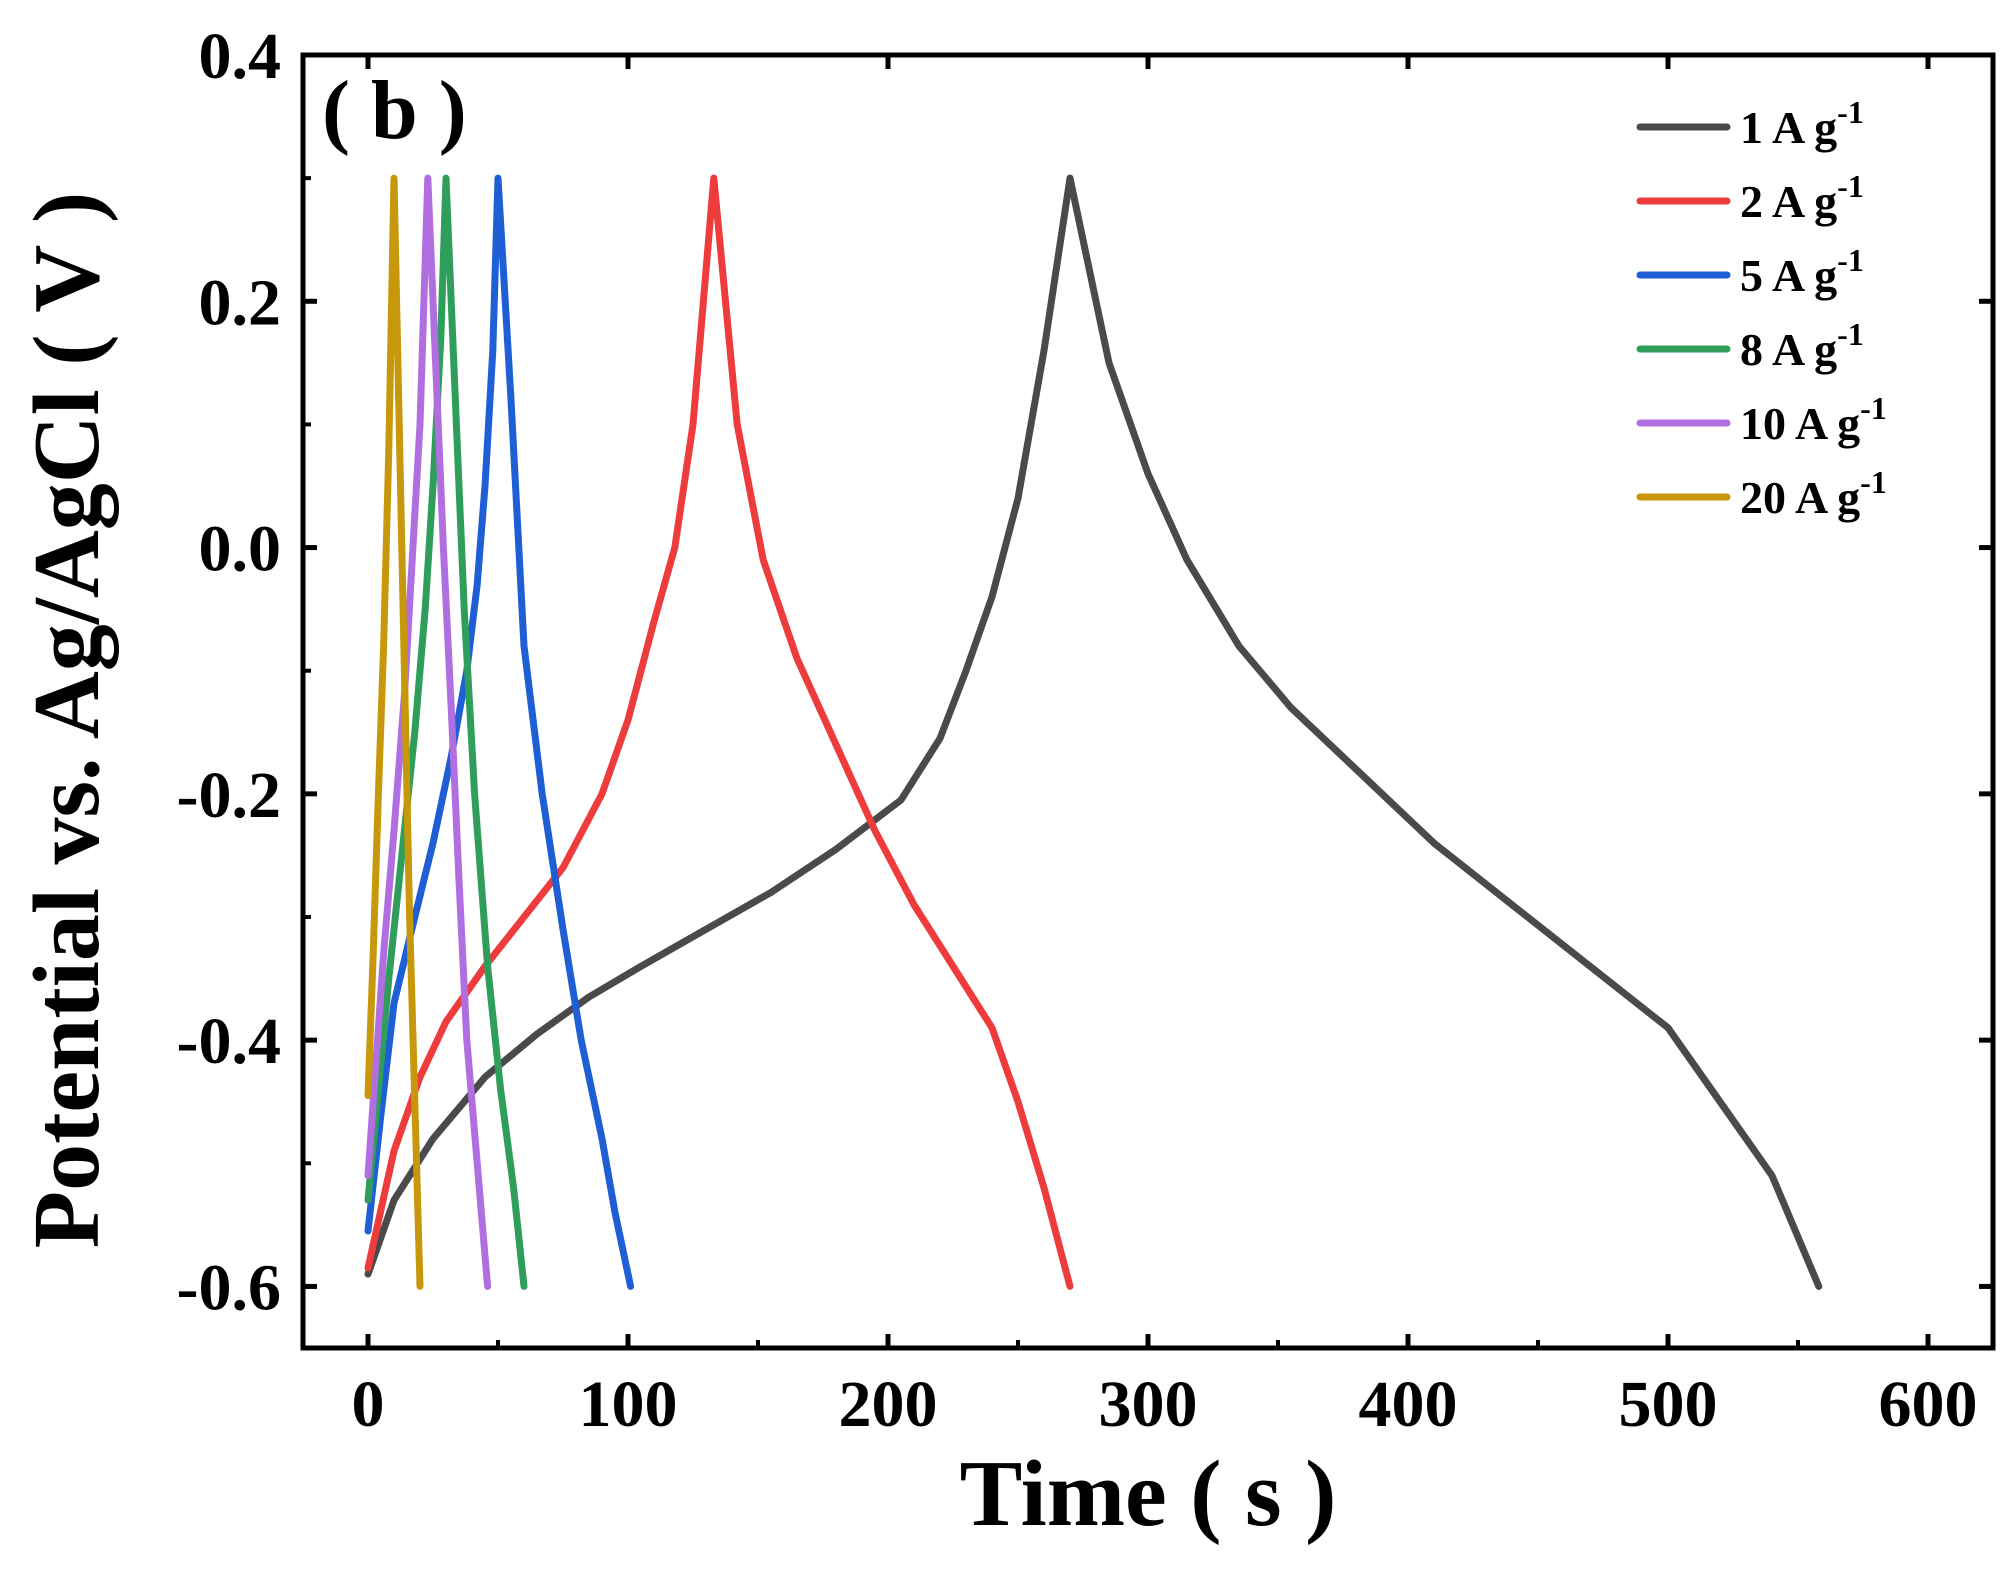 The image size is (2000, 1592). I want to click on x-tick-label: 200, so click(888, 1404).